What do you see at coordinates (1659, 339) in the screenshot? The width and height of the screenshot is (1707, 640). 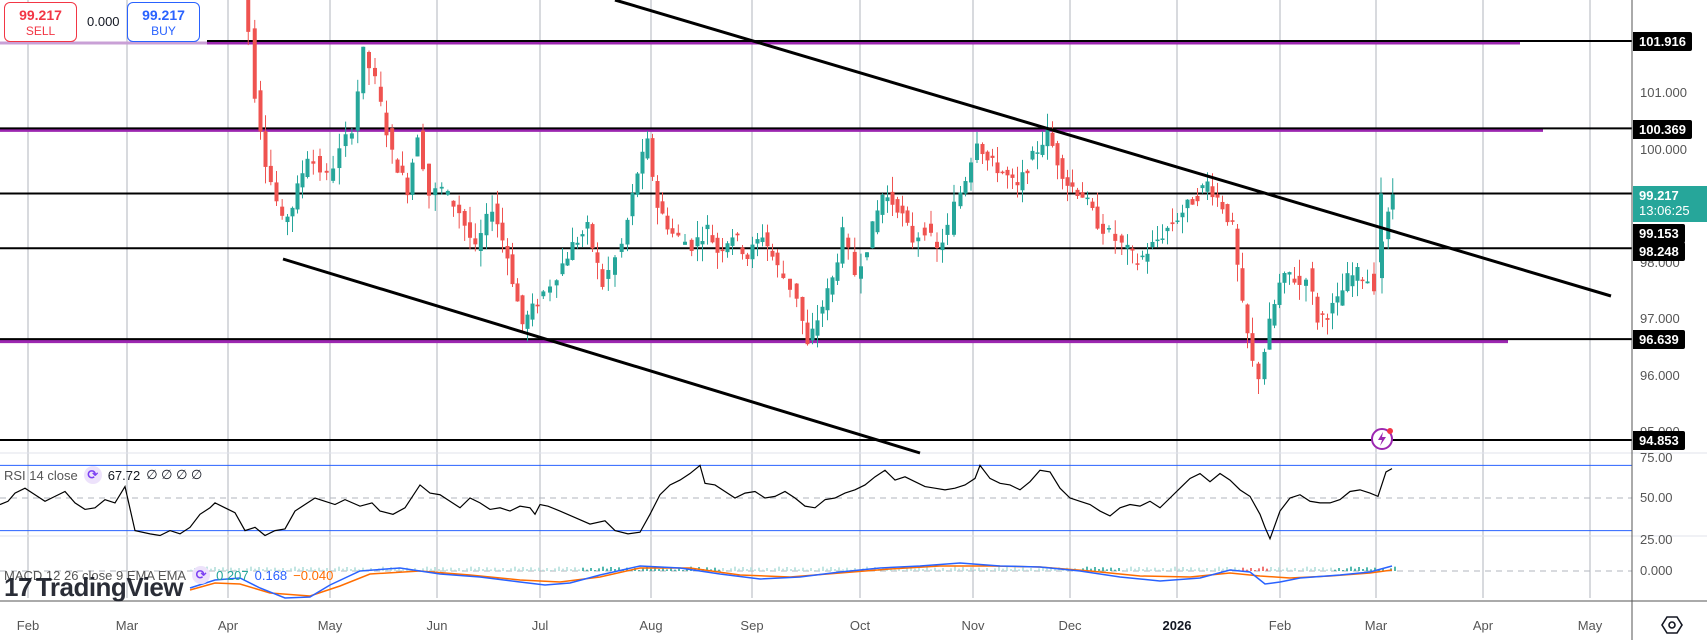 I see `level-price-tag: 96.639` at bounding box center [1659, 339].